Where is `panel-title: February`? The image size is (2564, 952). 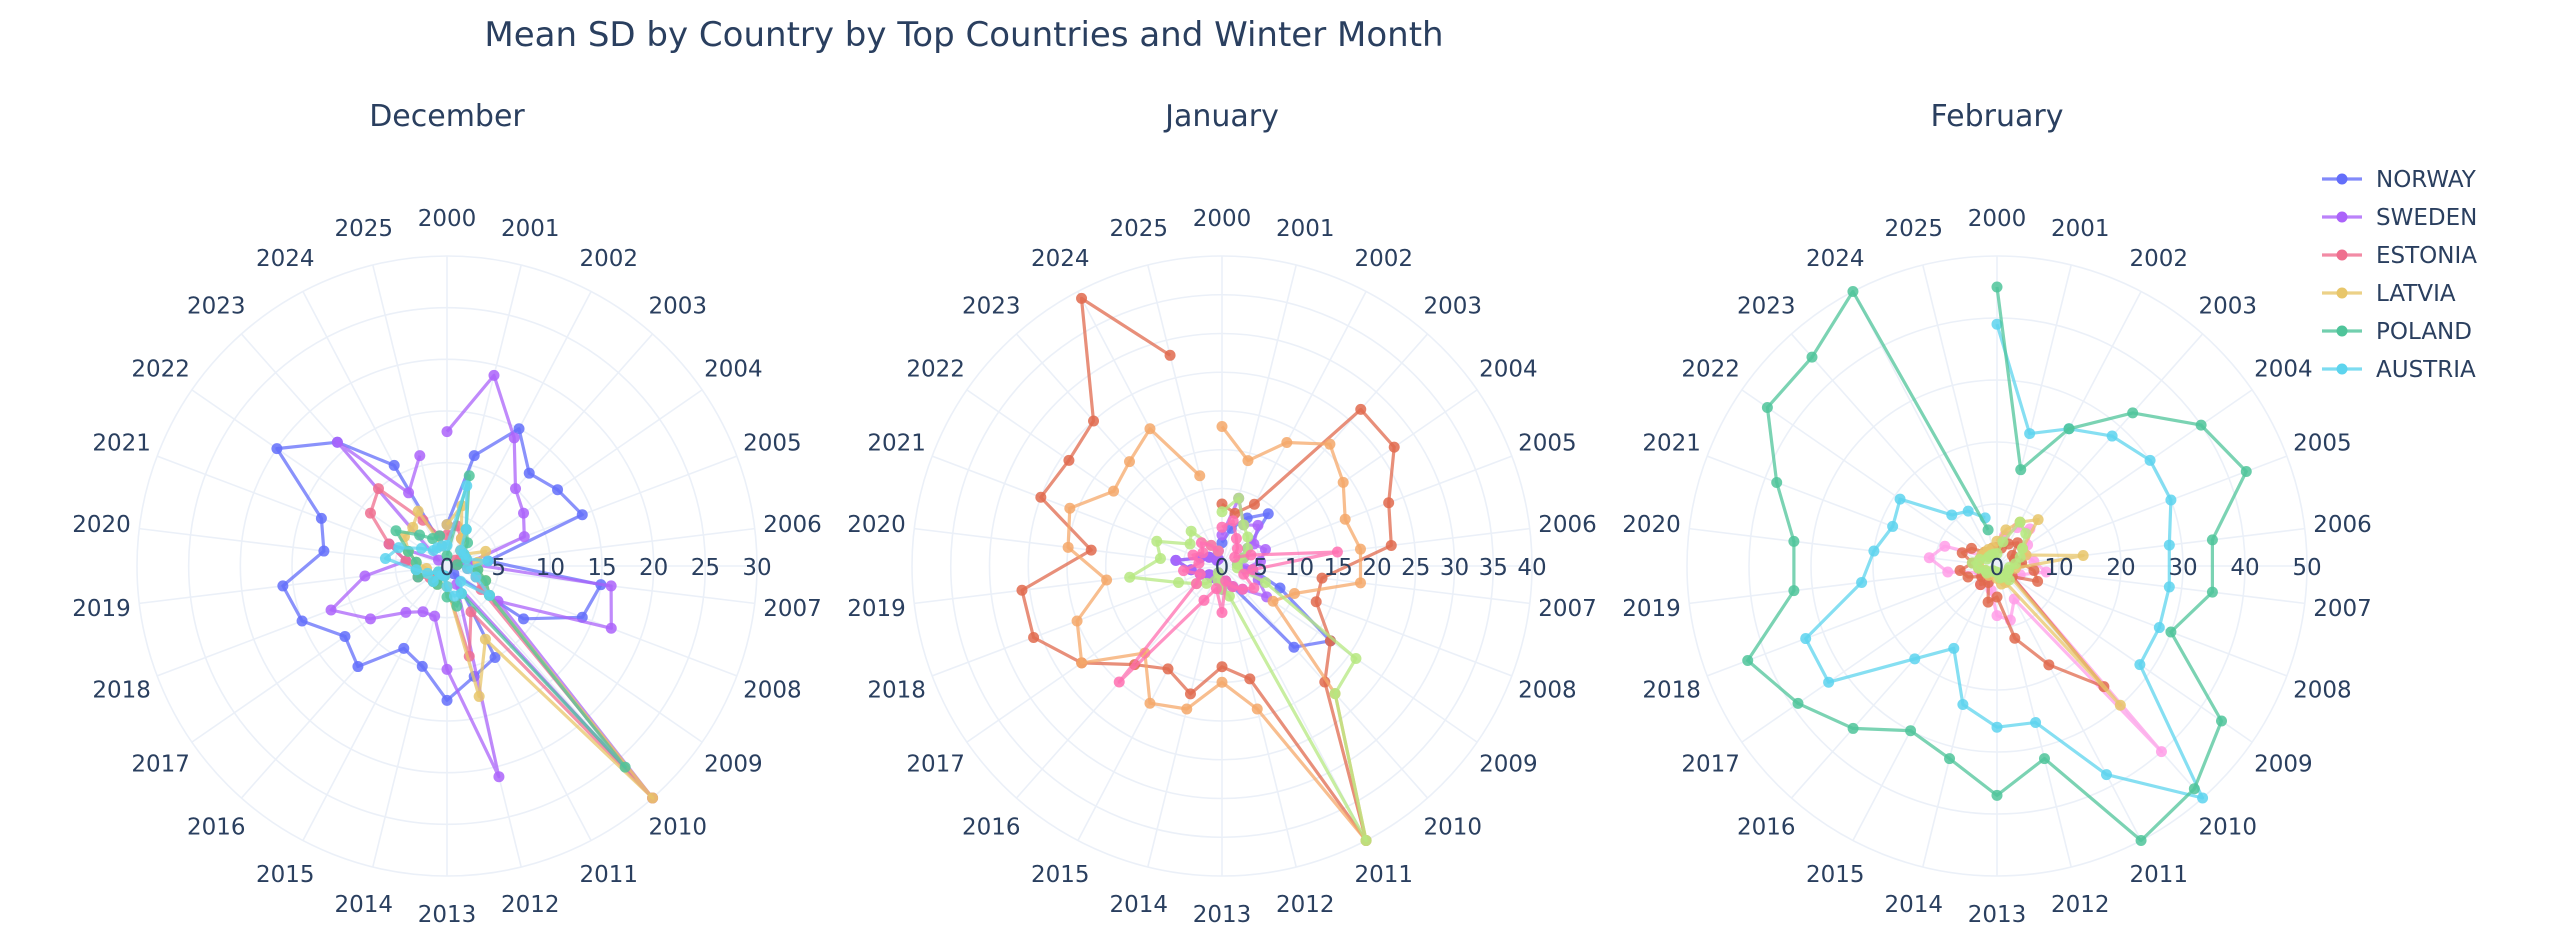
panel-title: February is located at coordinates (1997, 116).